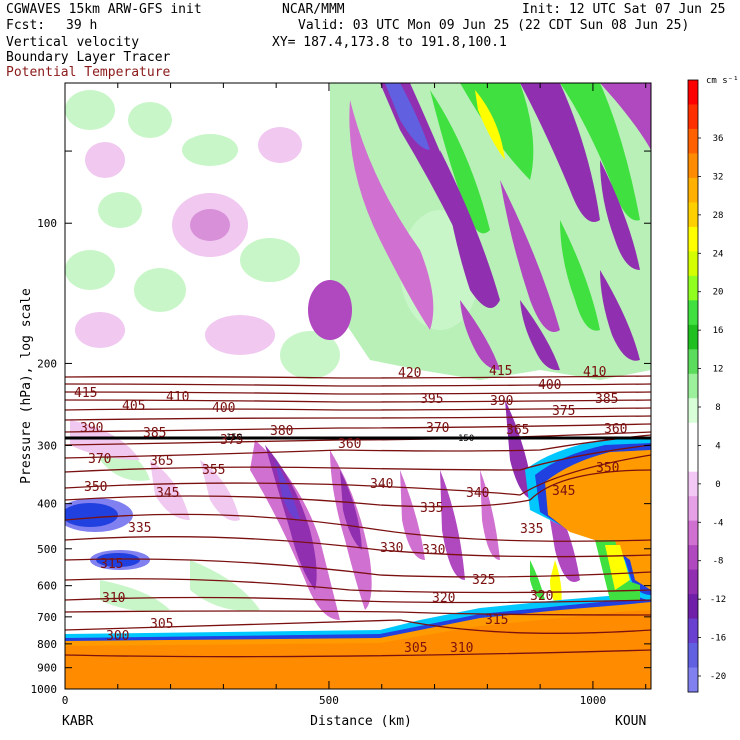  What do you see at coordinates (483, 580) in the screenshot?
I see `isentrope-label: 325` at bounding box center [483, 580].